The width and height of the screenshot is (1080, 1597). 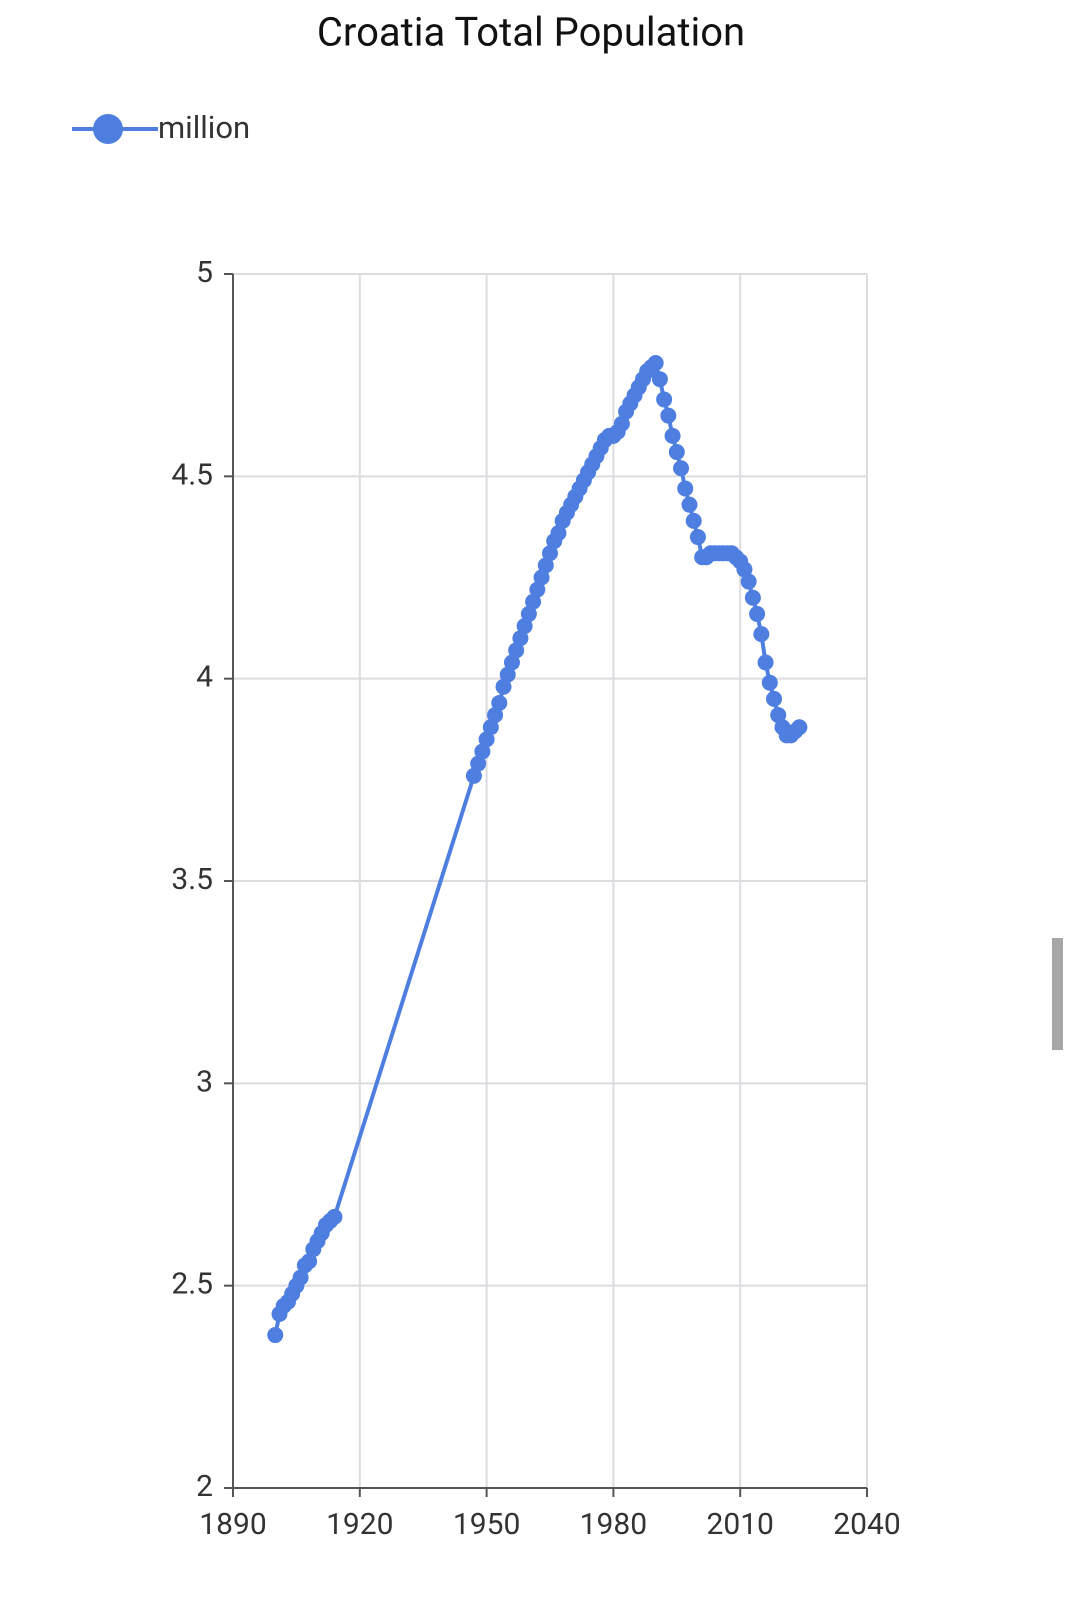 What do you see at coordinates (1057, 994) in the screenshot?
I see `scrollbar` at bounding box center [1057, 994].